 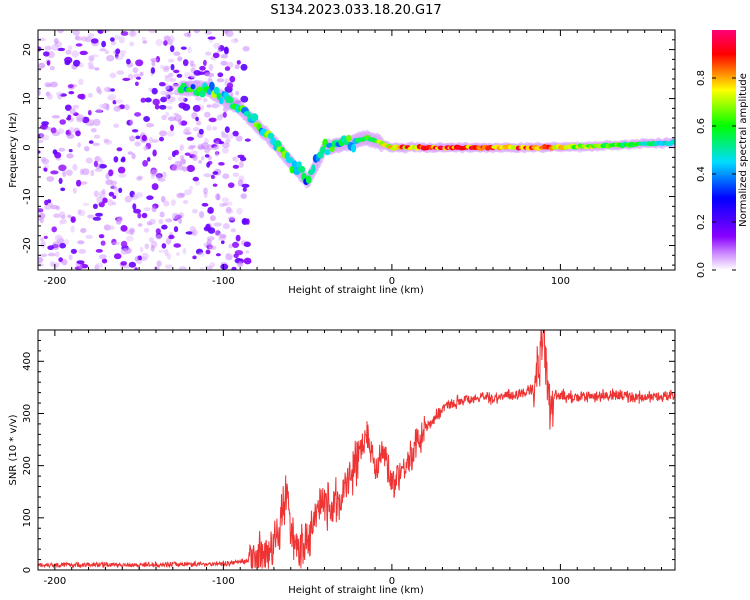 What do you see at coordinates (743, 150) in the screenshot?
I see `colorbar-label: Normalized spectral amplitude` at bounding box center [743, 150].